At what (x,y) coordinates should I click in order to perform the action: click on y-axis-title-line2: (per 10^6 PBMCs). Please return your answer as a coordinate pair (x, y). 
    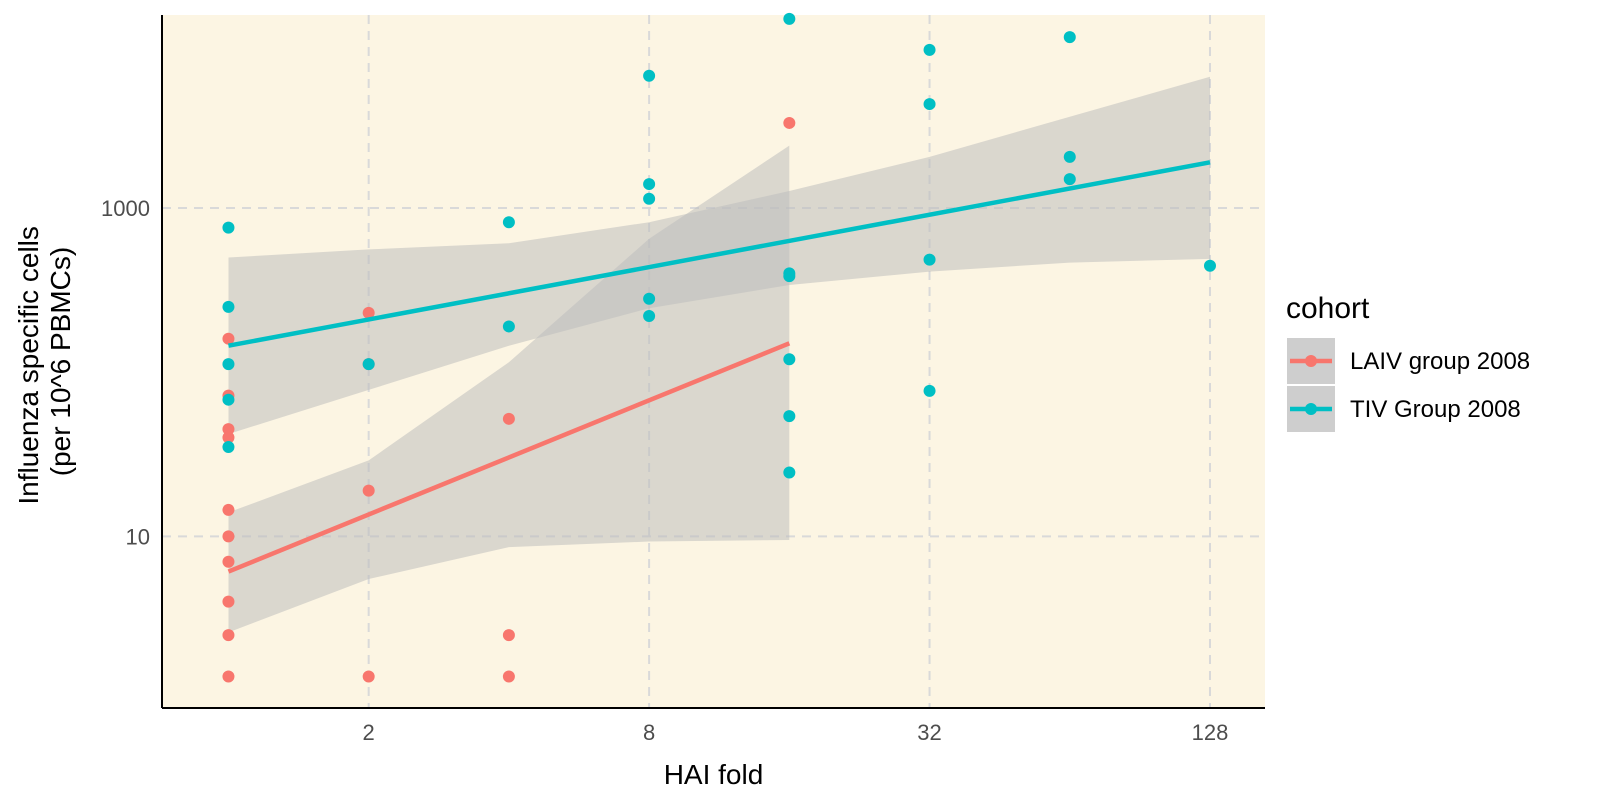
    Looking at the image, I should click on (60, 361).